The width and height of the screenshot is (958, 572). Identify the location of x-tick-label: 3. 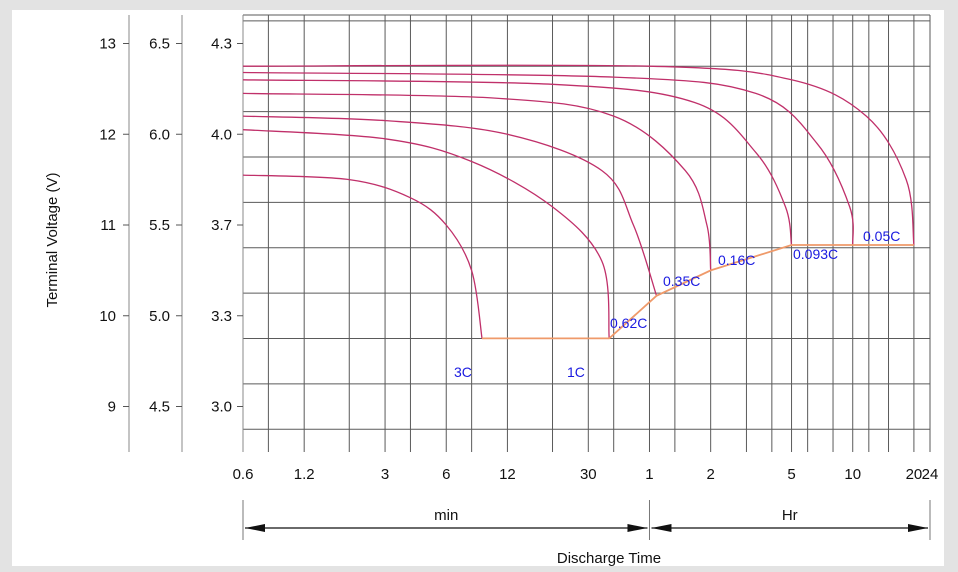
(385, 474).